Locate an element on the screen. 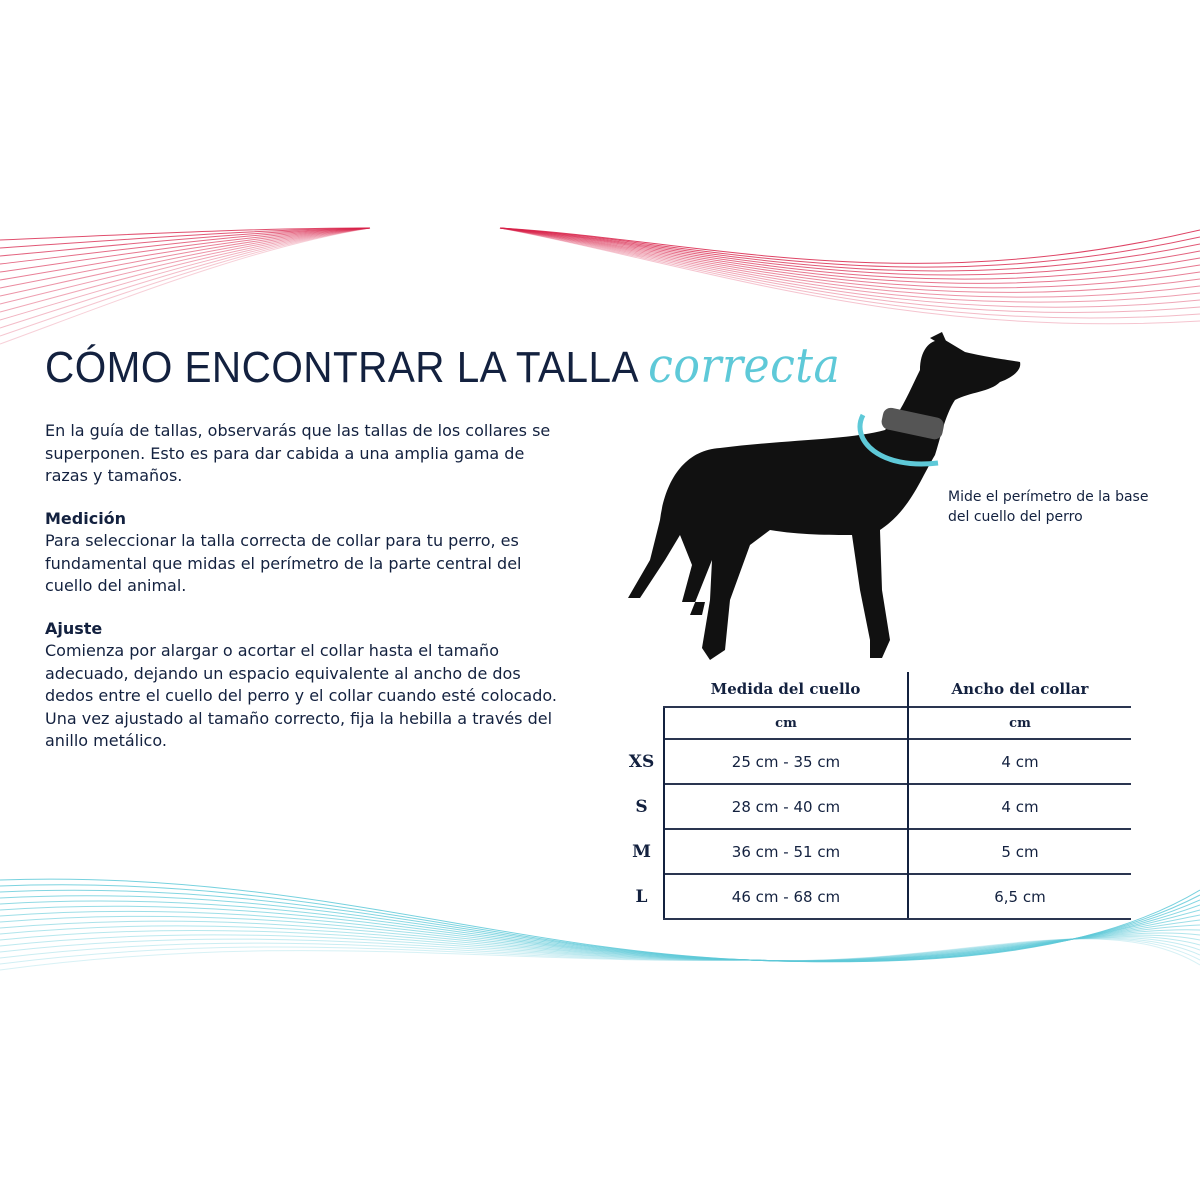 The width and height of the screenshot is (1200, 1200). header-width: Ancho del collar is located at coordinates (1019, 689).